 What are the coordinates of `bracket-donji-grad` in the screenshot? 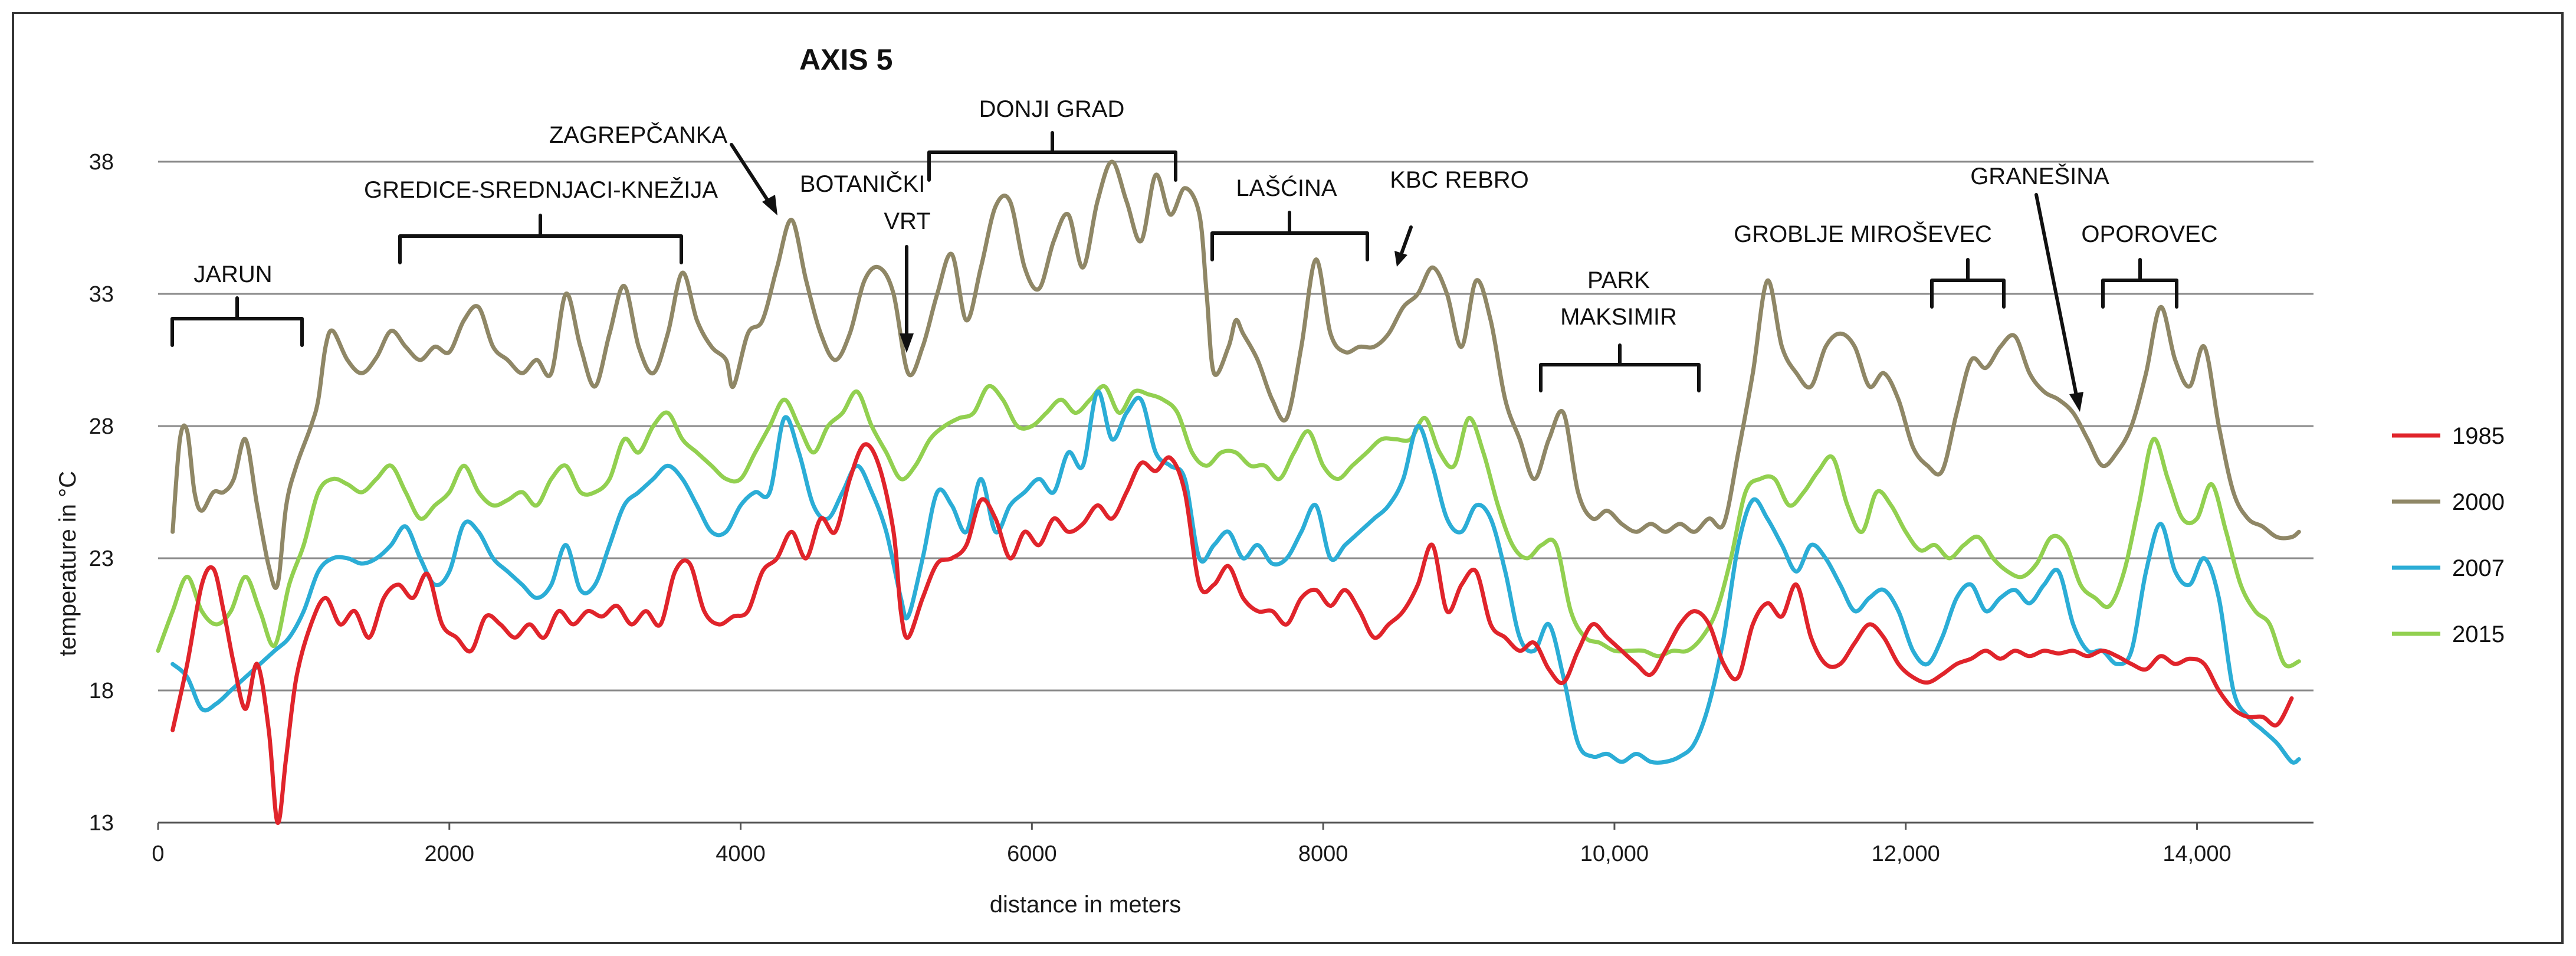 It's located at (1052, 156).